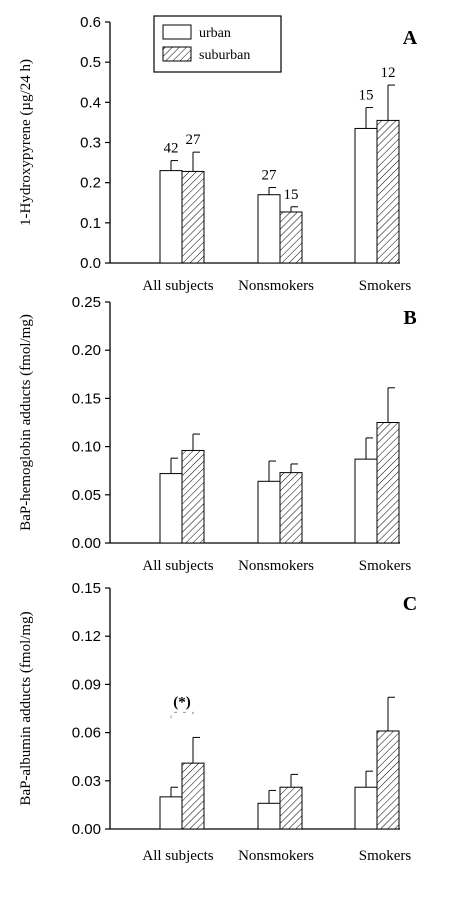 The image size is (463, 916). What do you see at coordinates (182, 715) in the screenshot?
I see `significance-bracket` at bounding box center [182, 715].